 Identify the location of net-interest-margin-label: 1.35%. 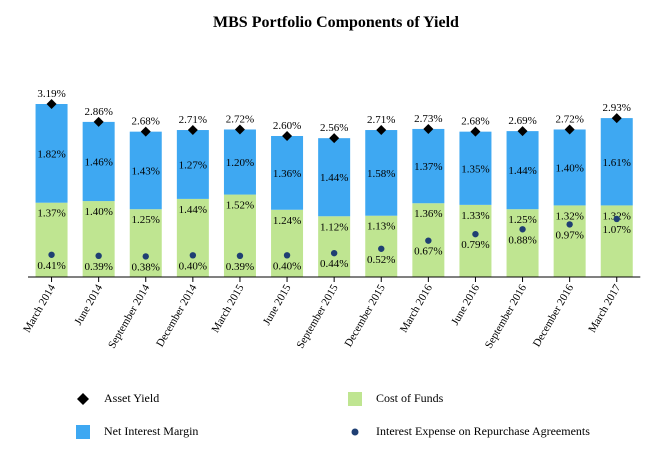
(475, 169).